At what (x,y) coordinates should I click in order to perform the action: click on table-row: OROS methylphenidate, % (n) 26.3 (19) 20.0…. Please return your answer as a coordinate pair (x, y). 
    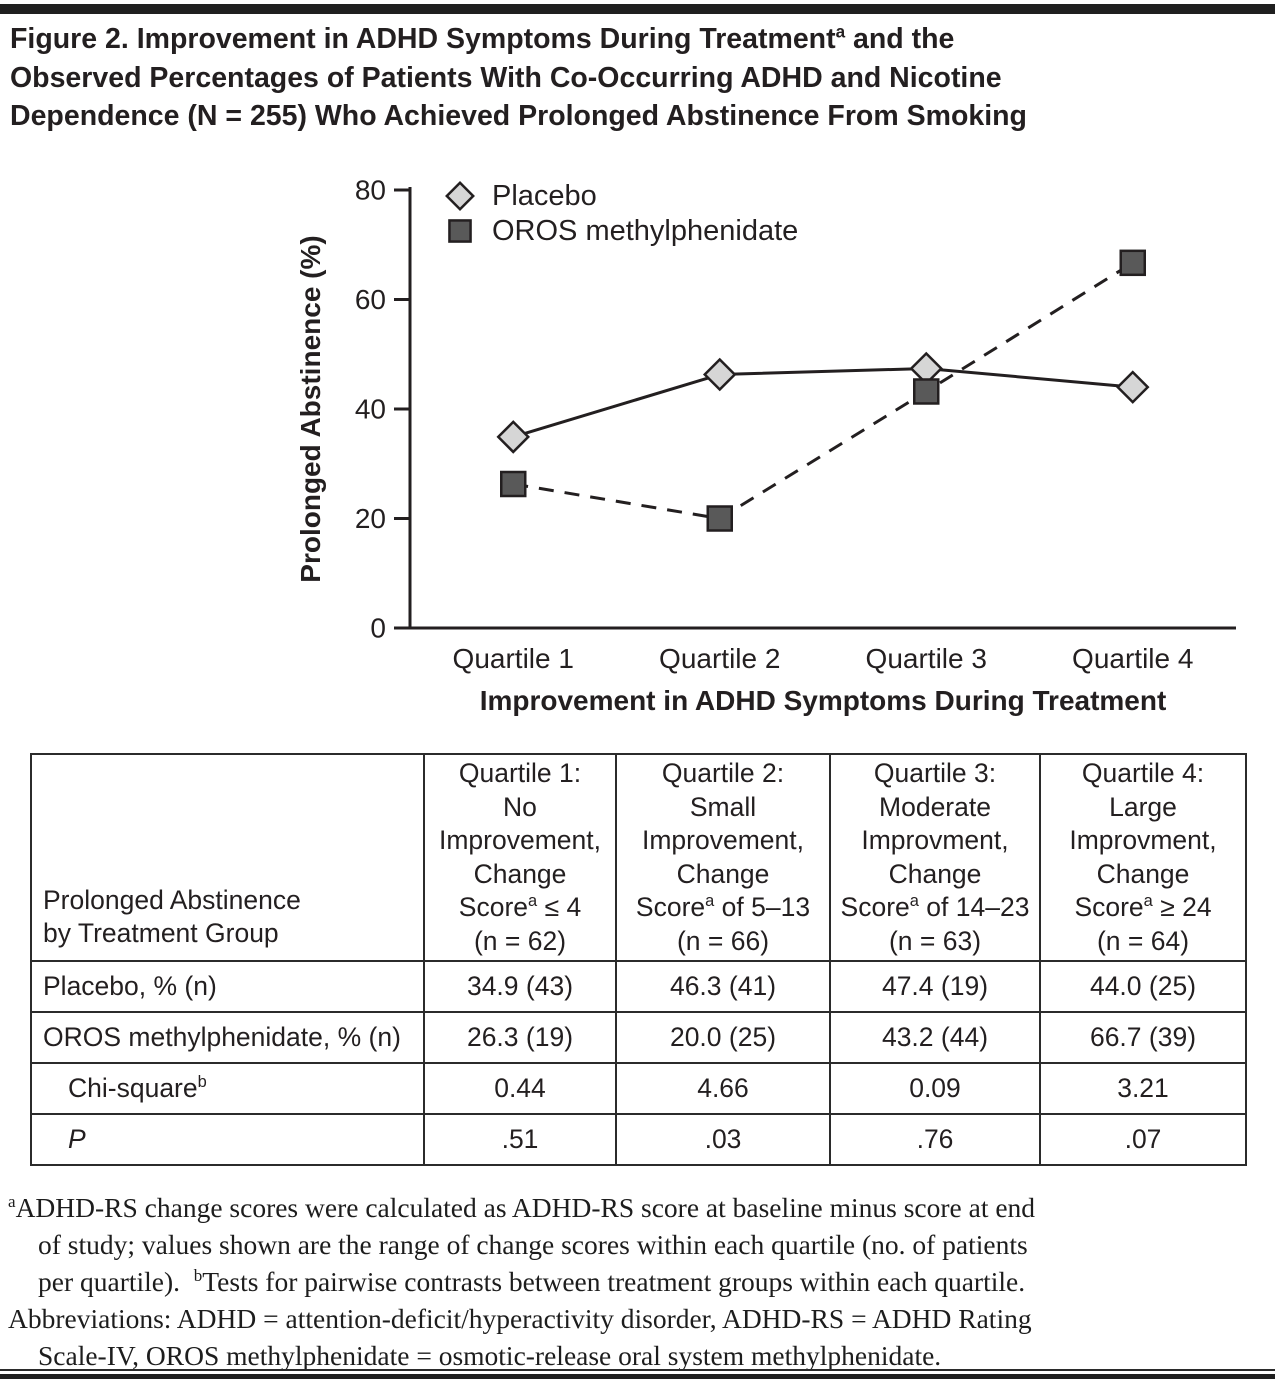
    Looking at the image, I should click on (638, 1037).